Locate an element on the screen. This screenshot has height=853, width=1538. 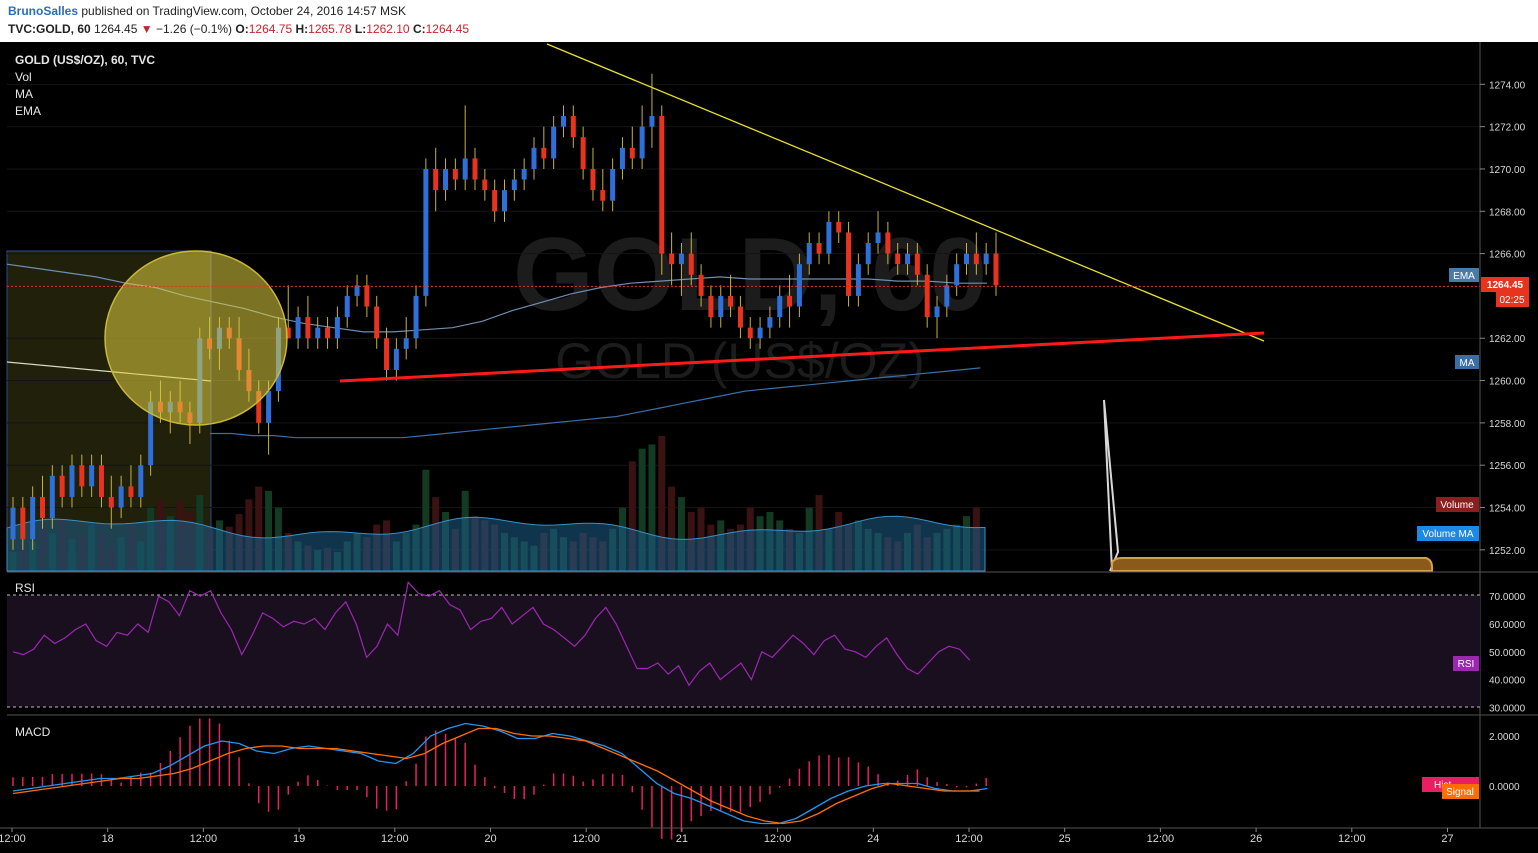
close-label: C: is located at coordinates (419, 29).